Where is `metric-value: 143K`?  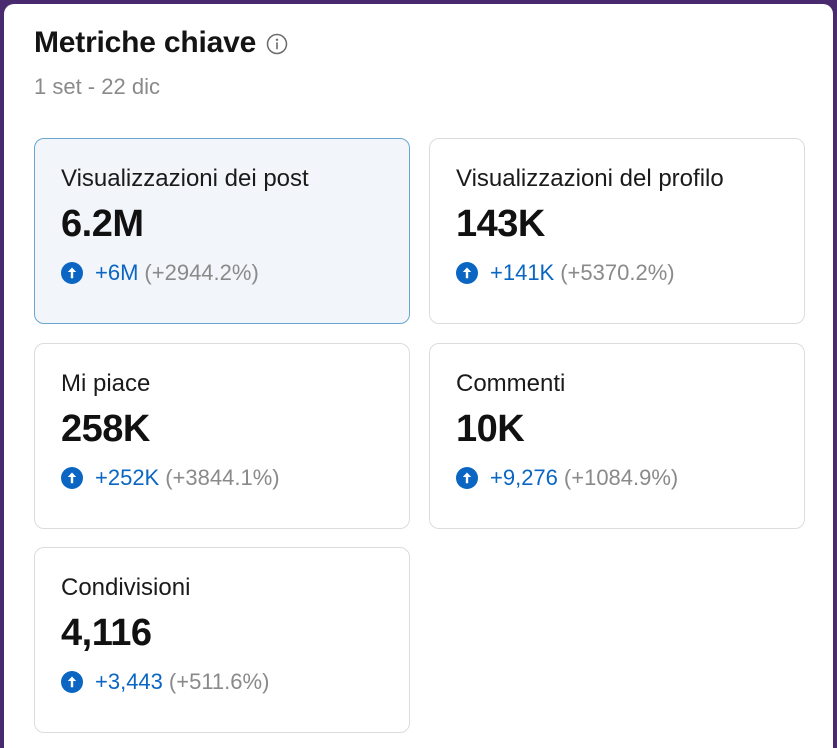
metric-value: 143K is located at coordinates (500, 224).